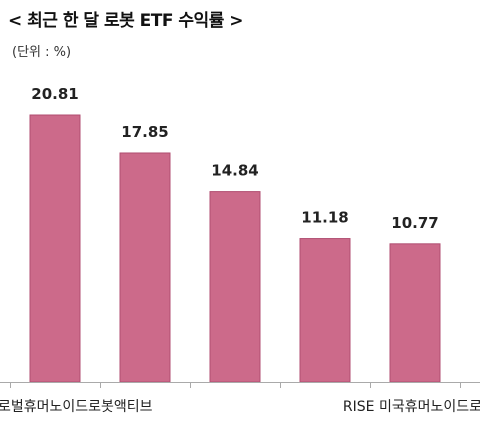 The height and width of the screenshot is (428, 480). Describe the element at coordinates (144, 132) in the screenshot. I see `bar-value-label: 17.85` at that location.